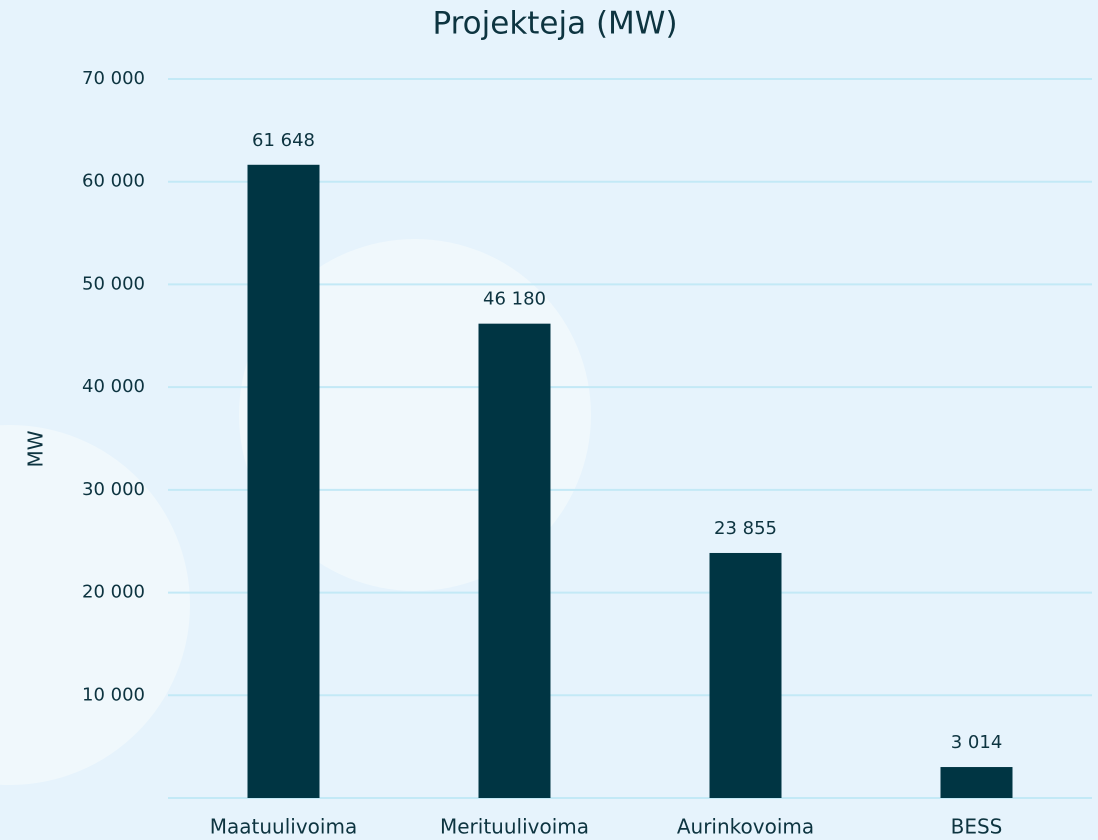 The width and height of the screenshot is (1098, 840). I want to click on x-tick-label: Aurinkovoima, so click(745, 827).